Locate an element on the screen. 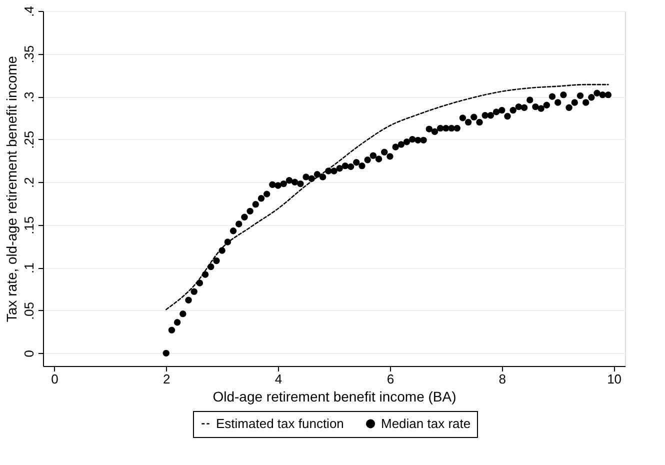  legend-label: Estimated tax function is located at coordinates (280, 423).